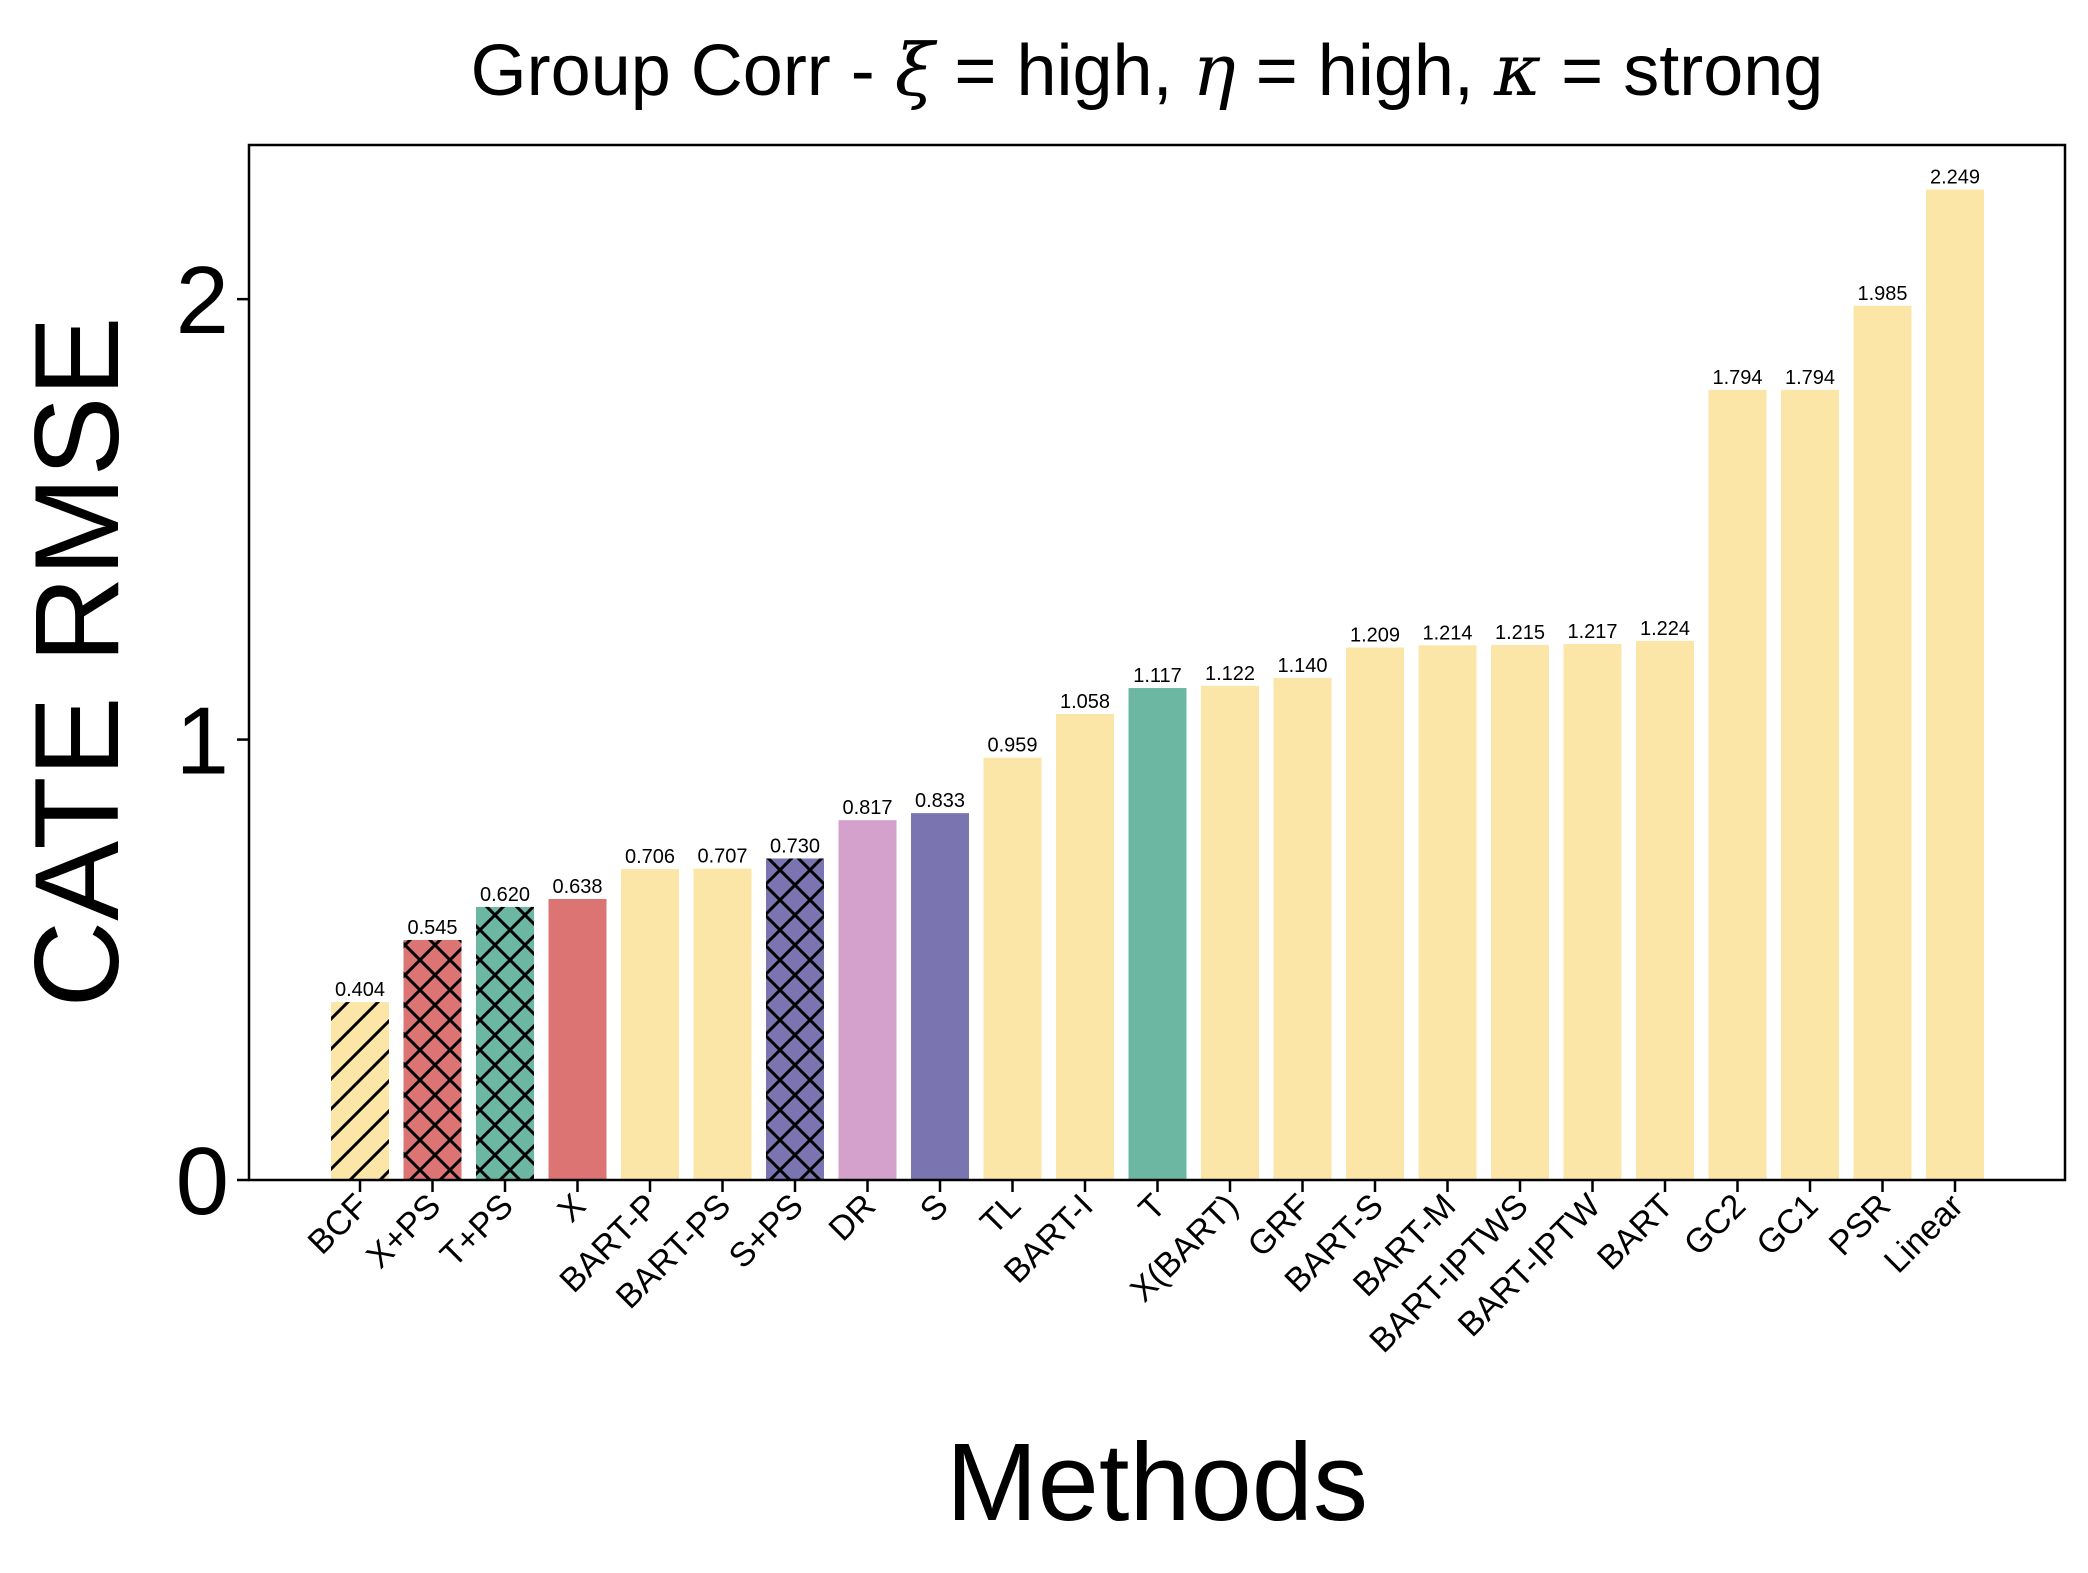 Image resolution: width=2088 pixels, height=1573 pixels. What do you see at coordinates (1302, 666) in the screenshot?
I see `data-label-grf: 1.140` at bounding box center [1302, 666].